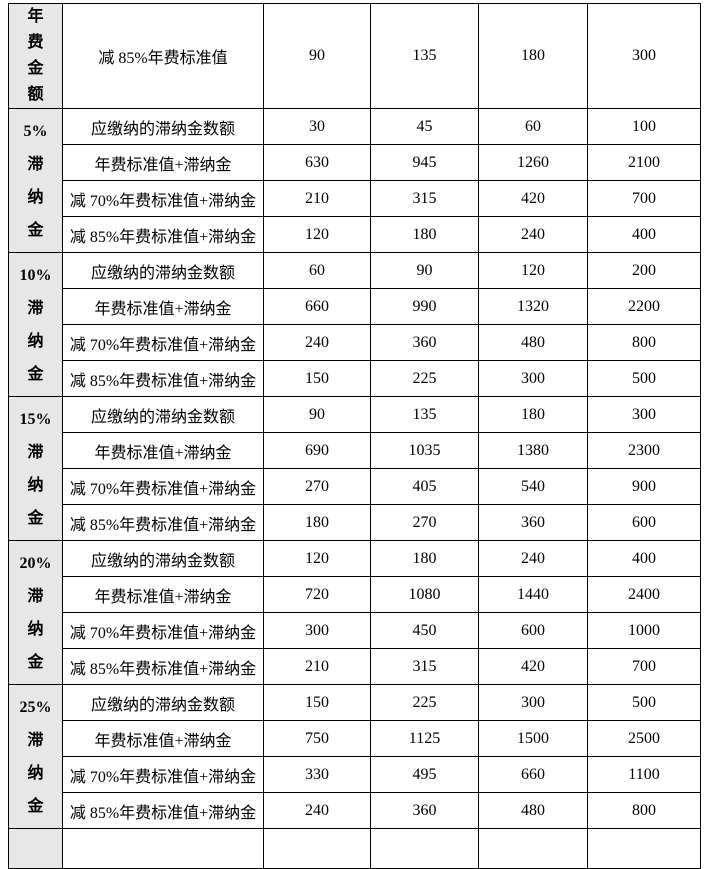 This screenshot has height=869, width=704. I want to click on value-cell: 90, so click(424, 270).